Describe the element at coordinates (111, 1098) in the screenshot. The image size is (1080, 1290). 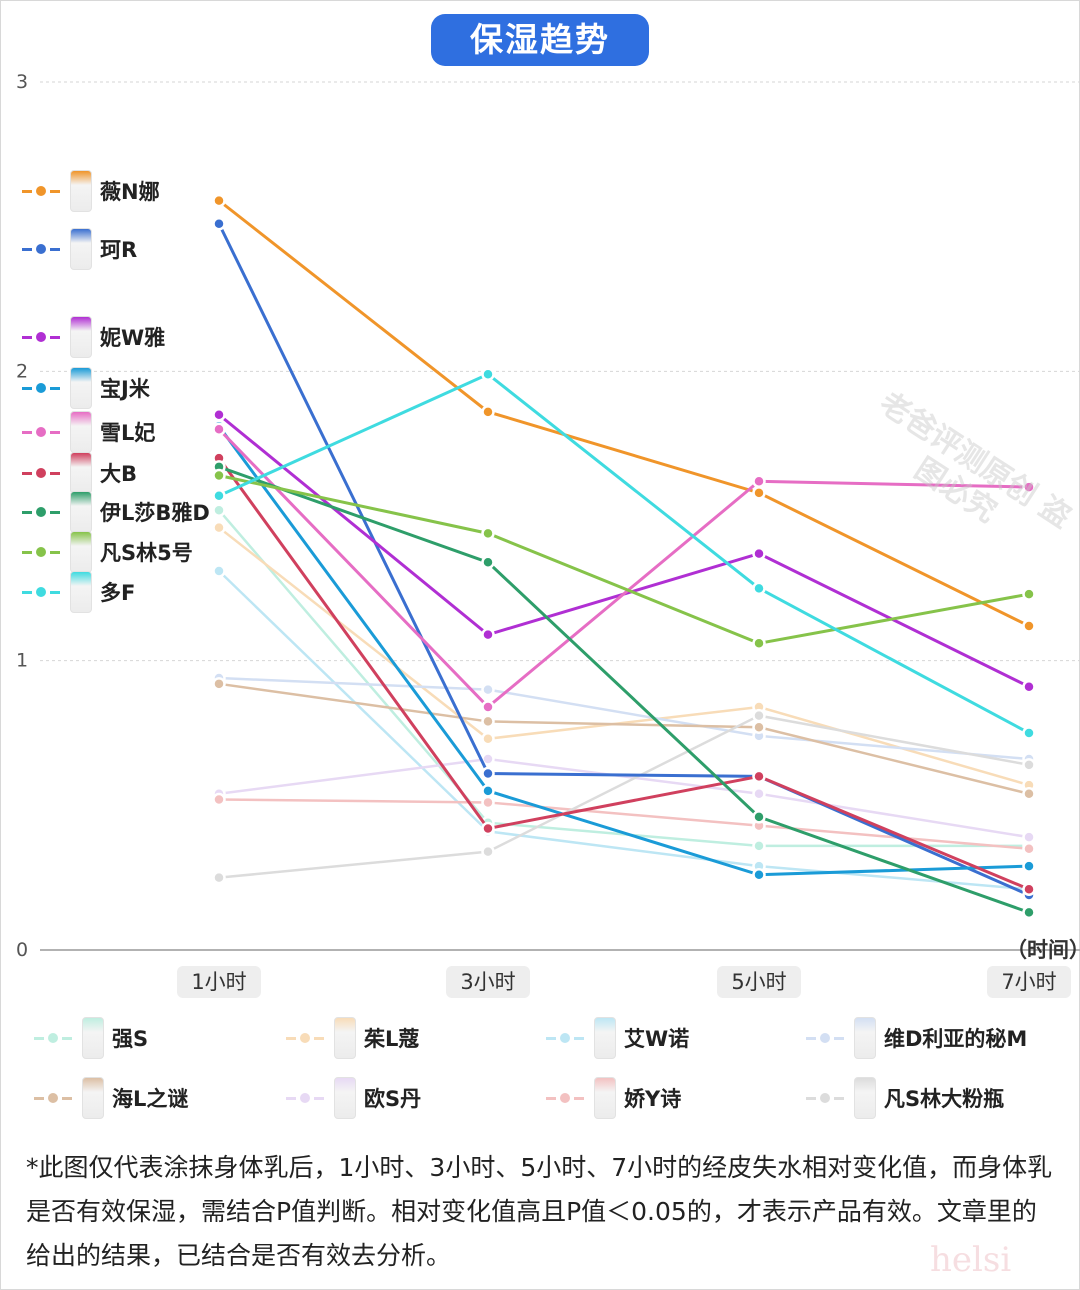
I see `legend-item: 海L之谜` at that location.